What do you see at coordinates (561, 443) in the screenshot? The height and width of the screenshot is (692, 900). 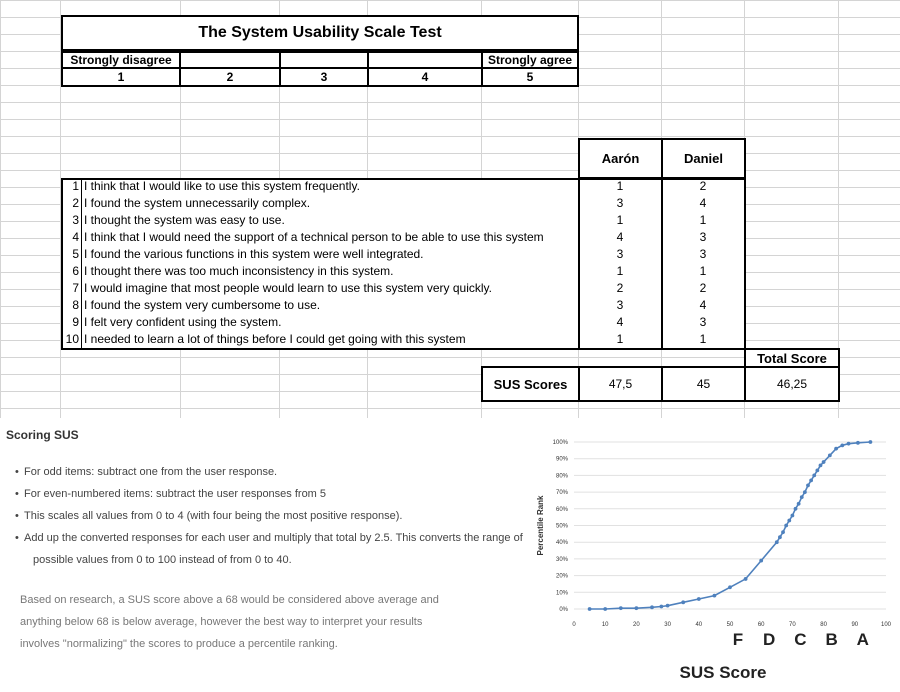 I see `y-tick-label: 100%` at bounding box center [561, 443].